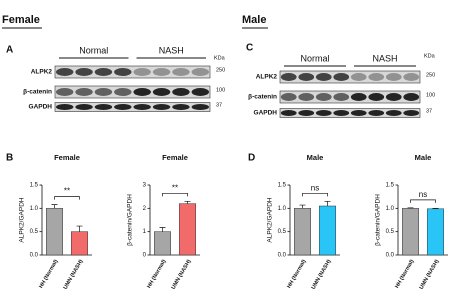 Image resolution: width=474 pixels, height=300 pixels. Describe the element at coordinates (384, 58) in the screenshot. I see `group-label: NASH` at that location.